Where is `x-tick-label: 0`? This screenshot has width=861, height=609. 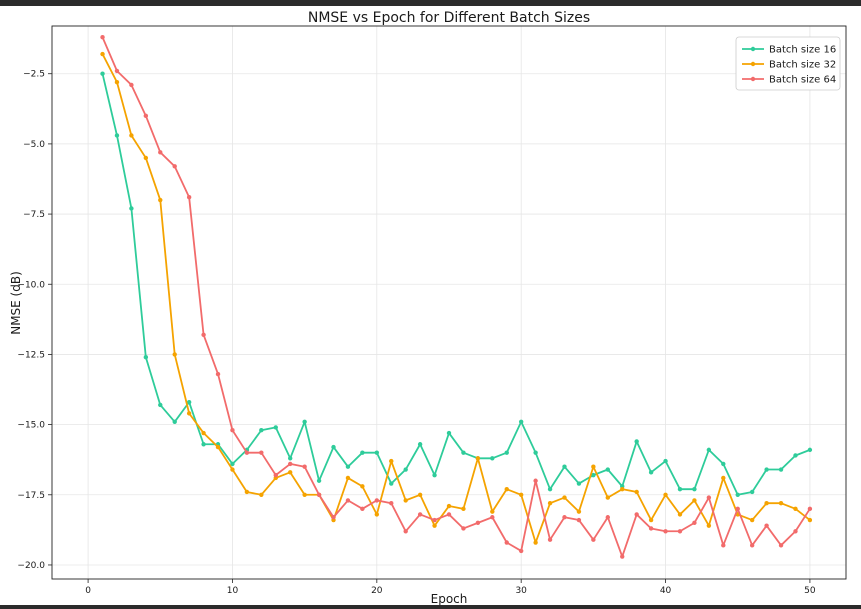 x-tick-label: 0 is located at coordinates (88, 591).